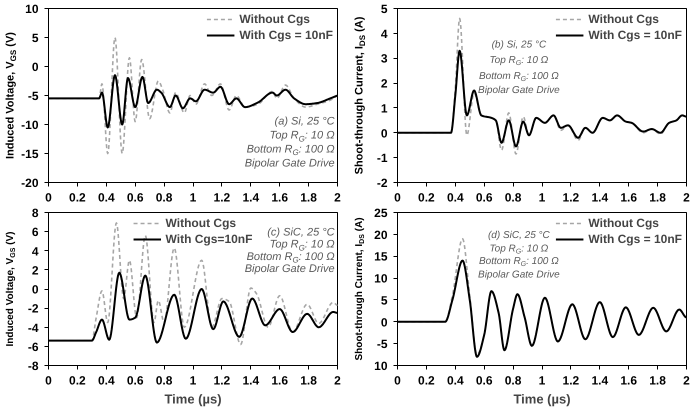 This screenshot has width=699, height=409. What do you see at coordinates (301, 232) in the screenshot?
I see `annotation: (c) SiC, 25 °C` at bounding box center [301, 232].